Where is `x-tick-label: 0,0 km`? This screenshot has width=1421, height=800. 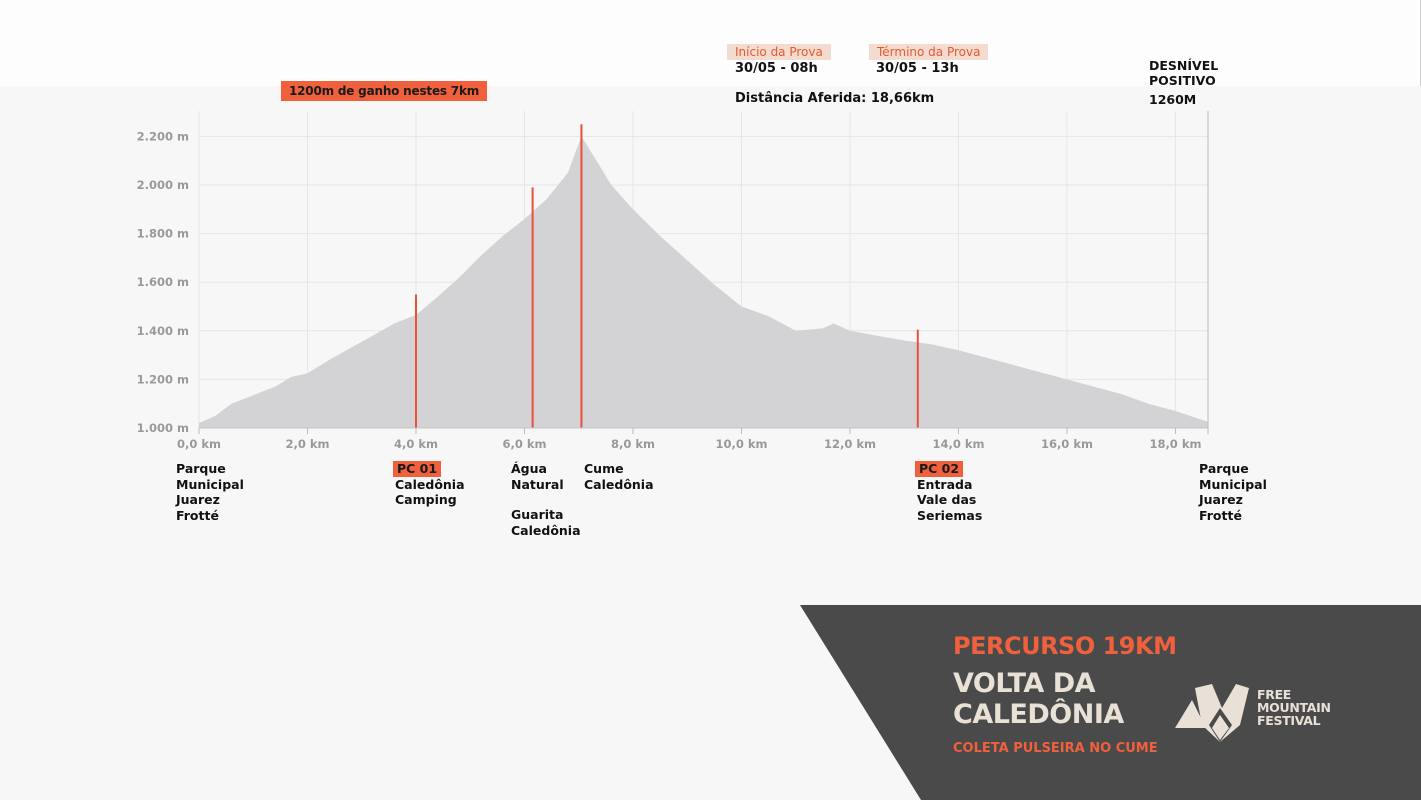 x-tick-label: 0,0 km is located at coordinates (199, 444).